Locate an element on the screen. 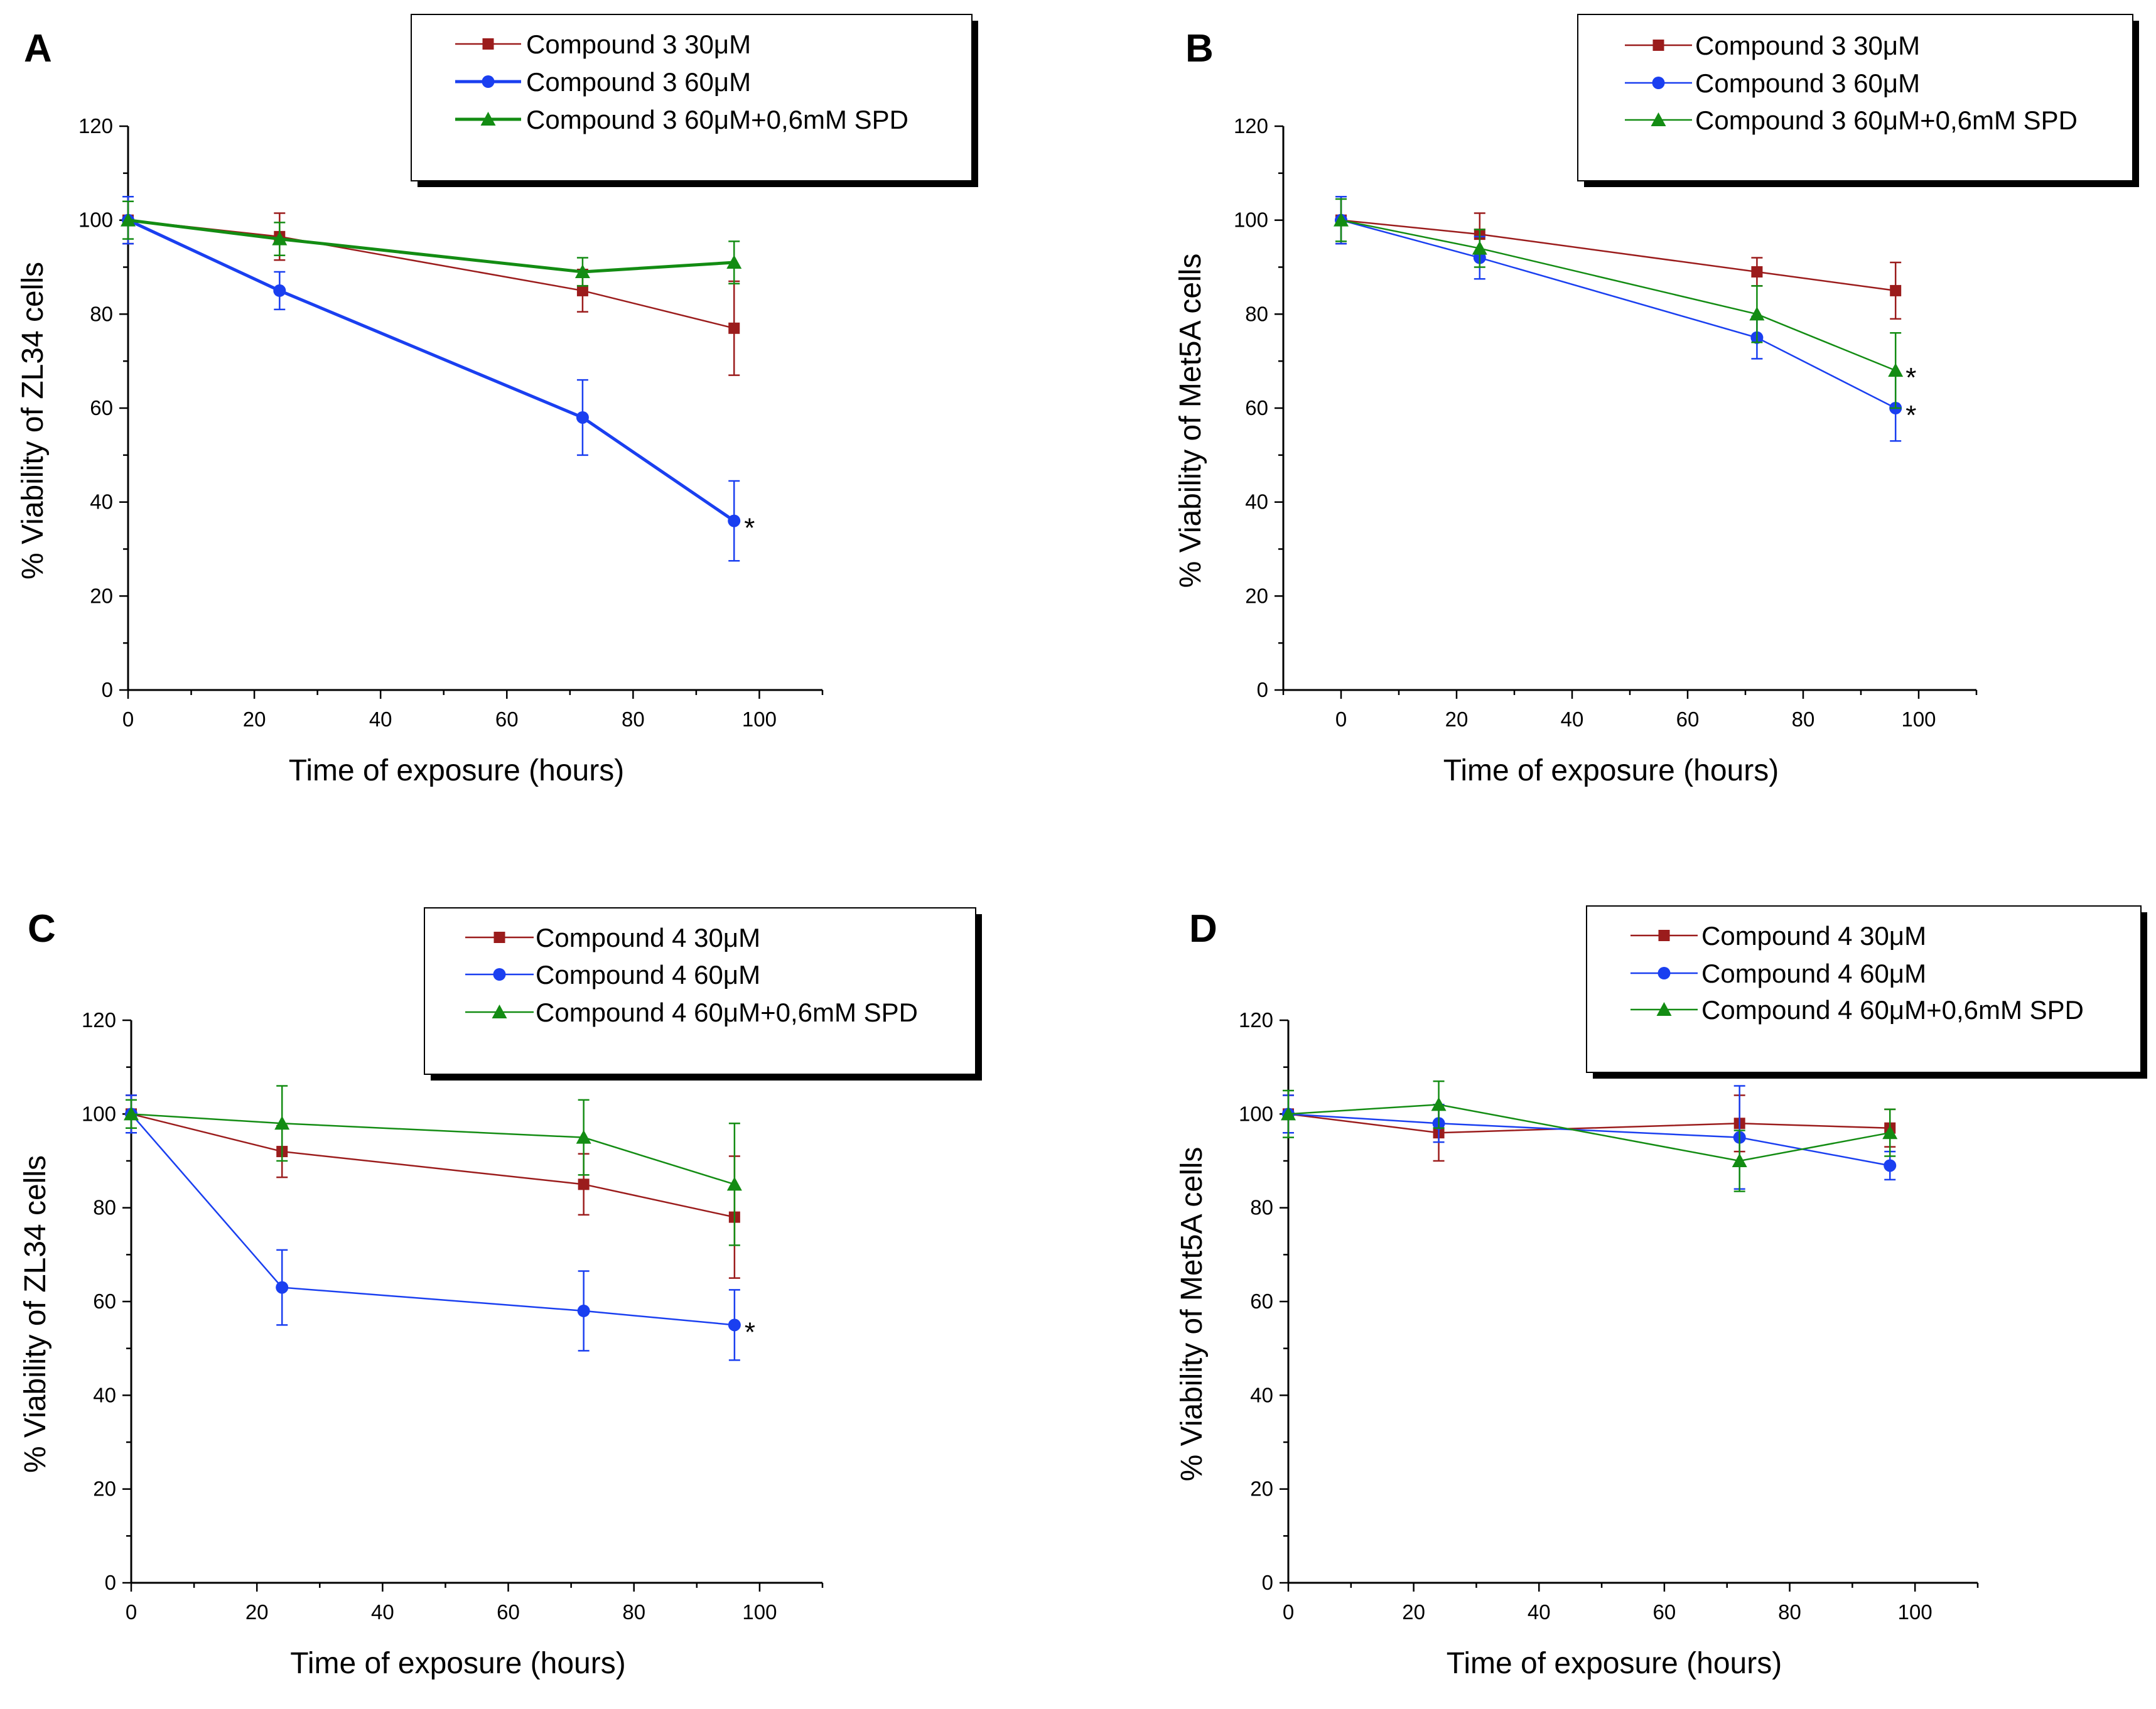 Image resolution: width=2156 pixels, height=1709 pixels. legend-label: Compound 4 60μM+0,6mM SPD is located at coordinates (727, 1012).